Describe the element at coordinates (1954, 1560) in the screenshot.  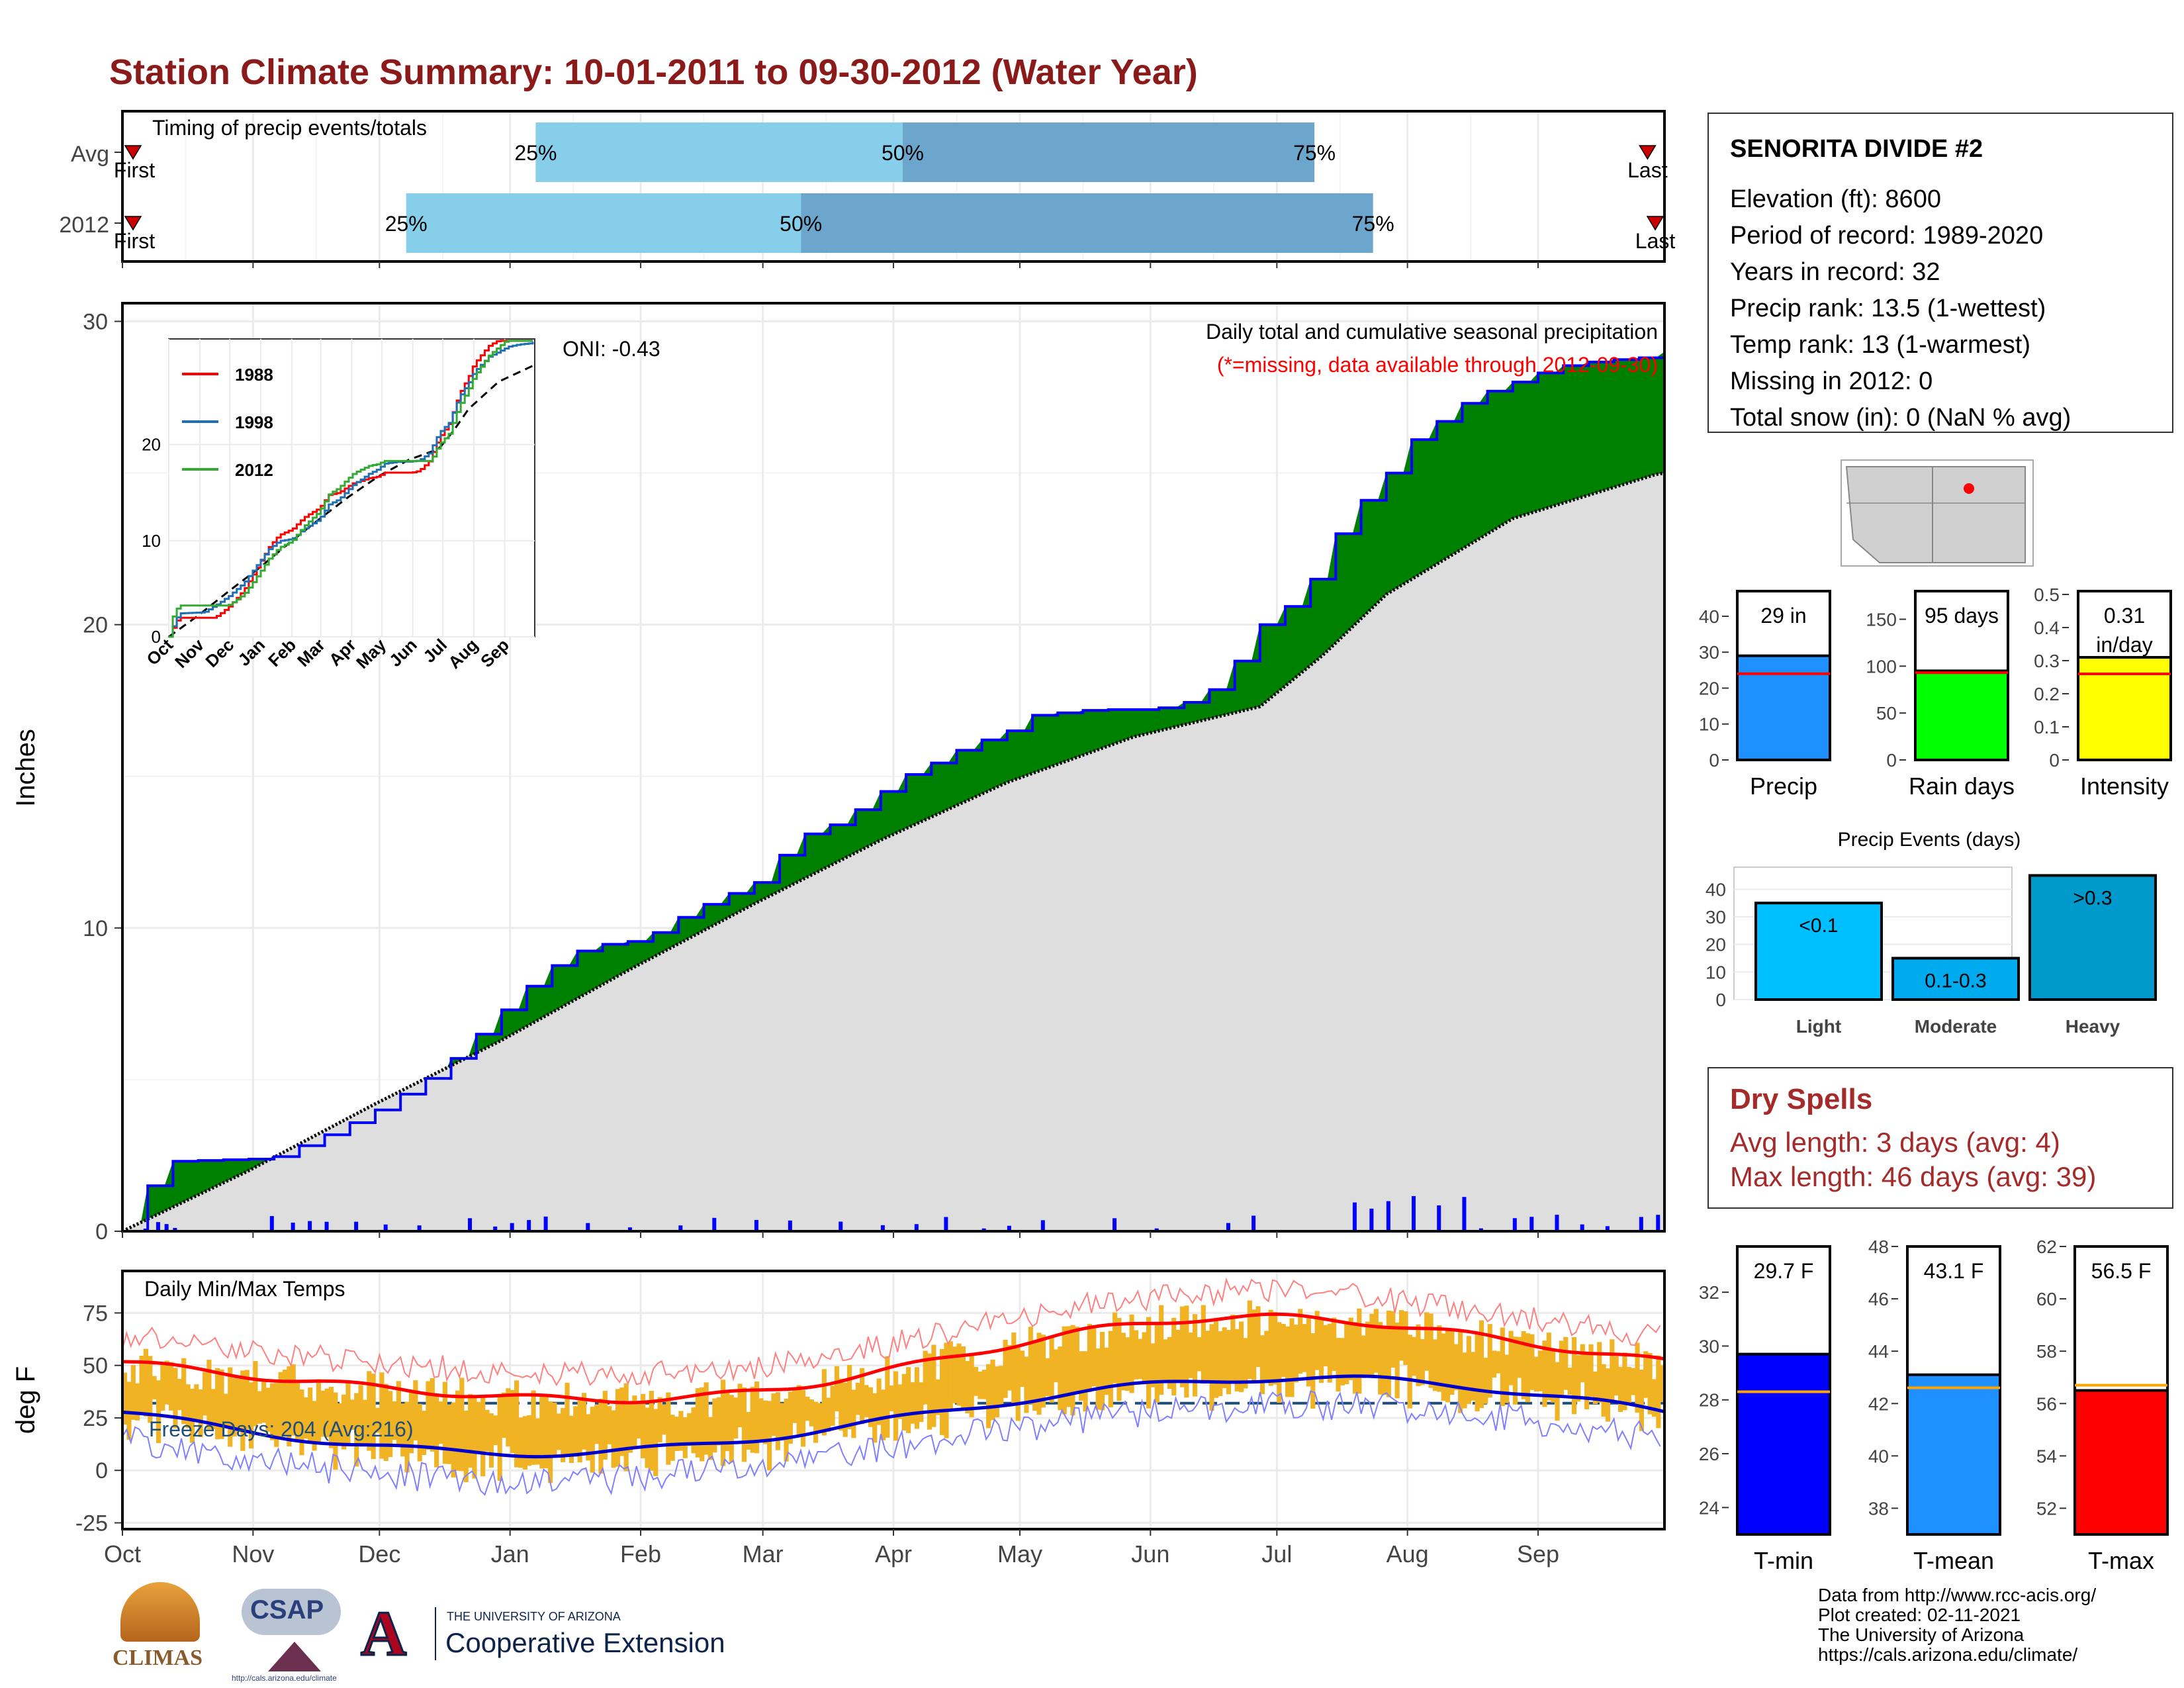
I see `temp-mean-axis-label: T-mean` at that location.